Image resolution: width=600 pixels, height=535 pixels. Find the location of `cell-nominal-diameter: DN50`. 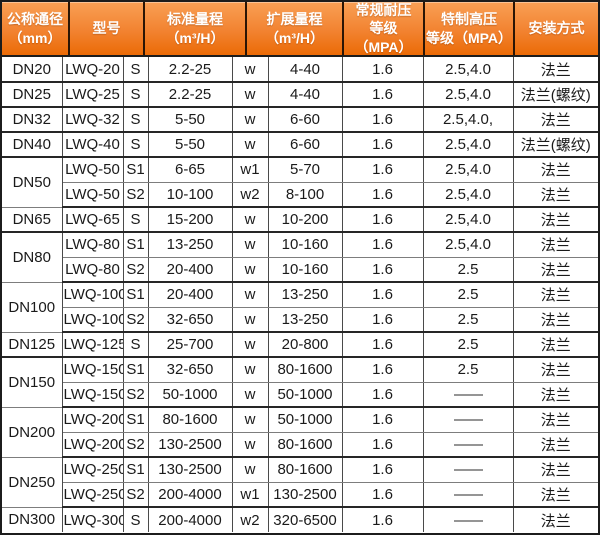

cell-nominal-diameter: DN50 is located at coordinates (32, 182).